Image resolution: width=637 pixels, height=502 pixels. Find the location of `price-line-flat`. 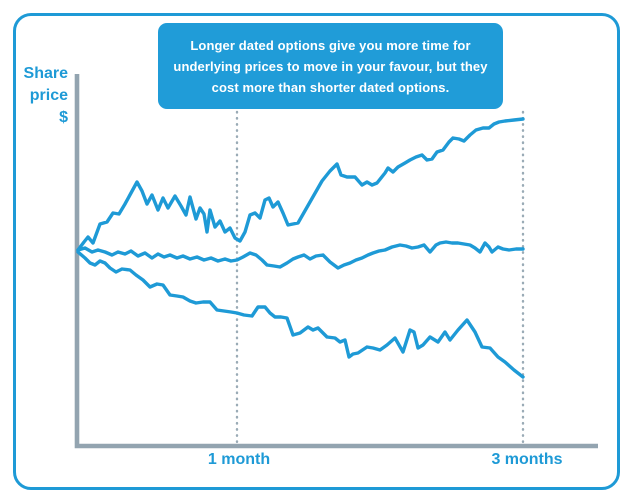

price-line-flat is located at coordinates (300, 255).